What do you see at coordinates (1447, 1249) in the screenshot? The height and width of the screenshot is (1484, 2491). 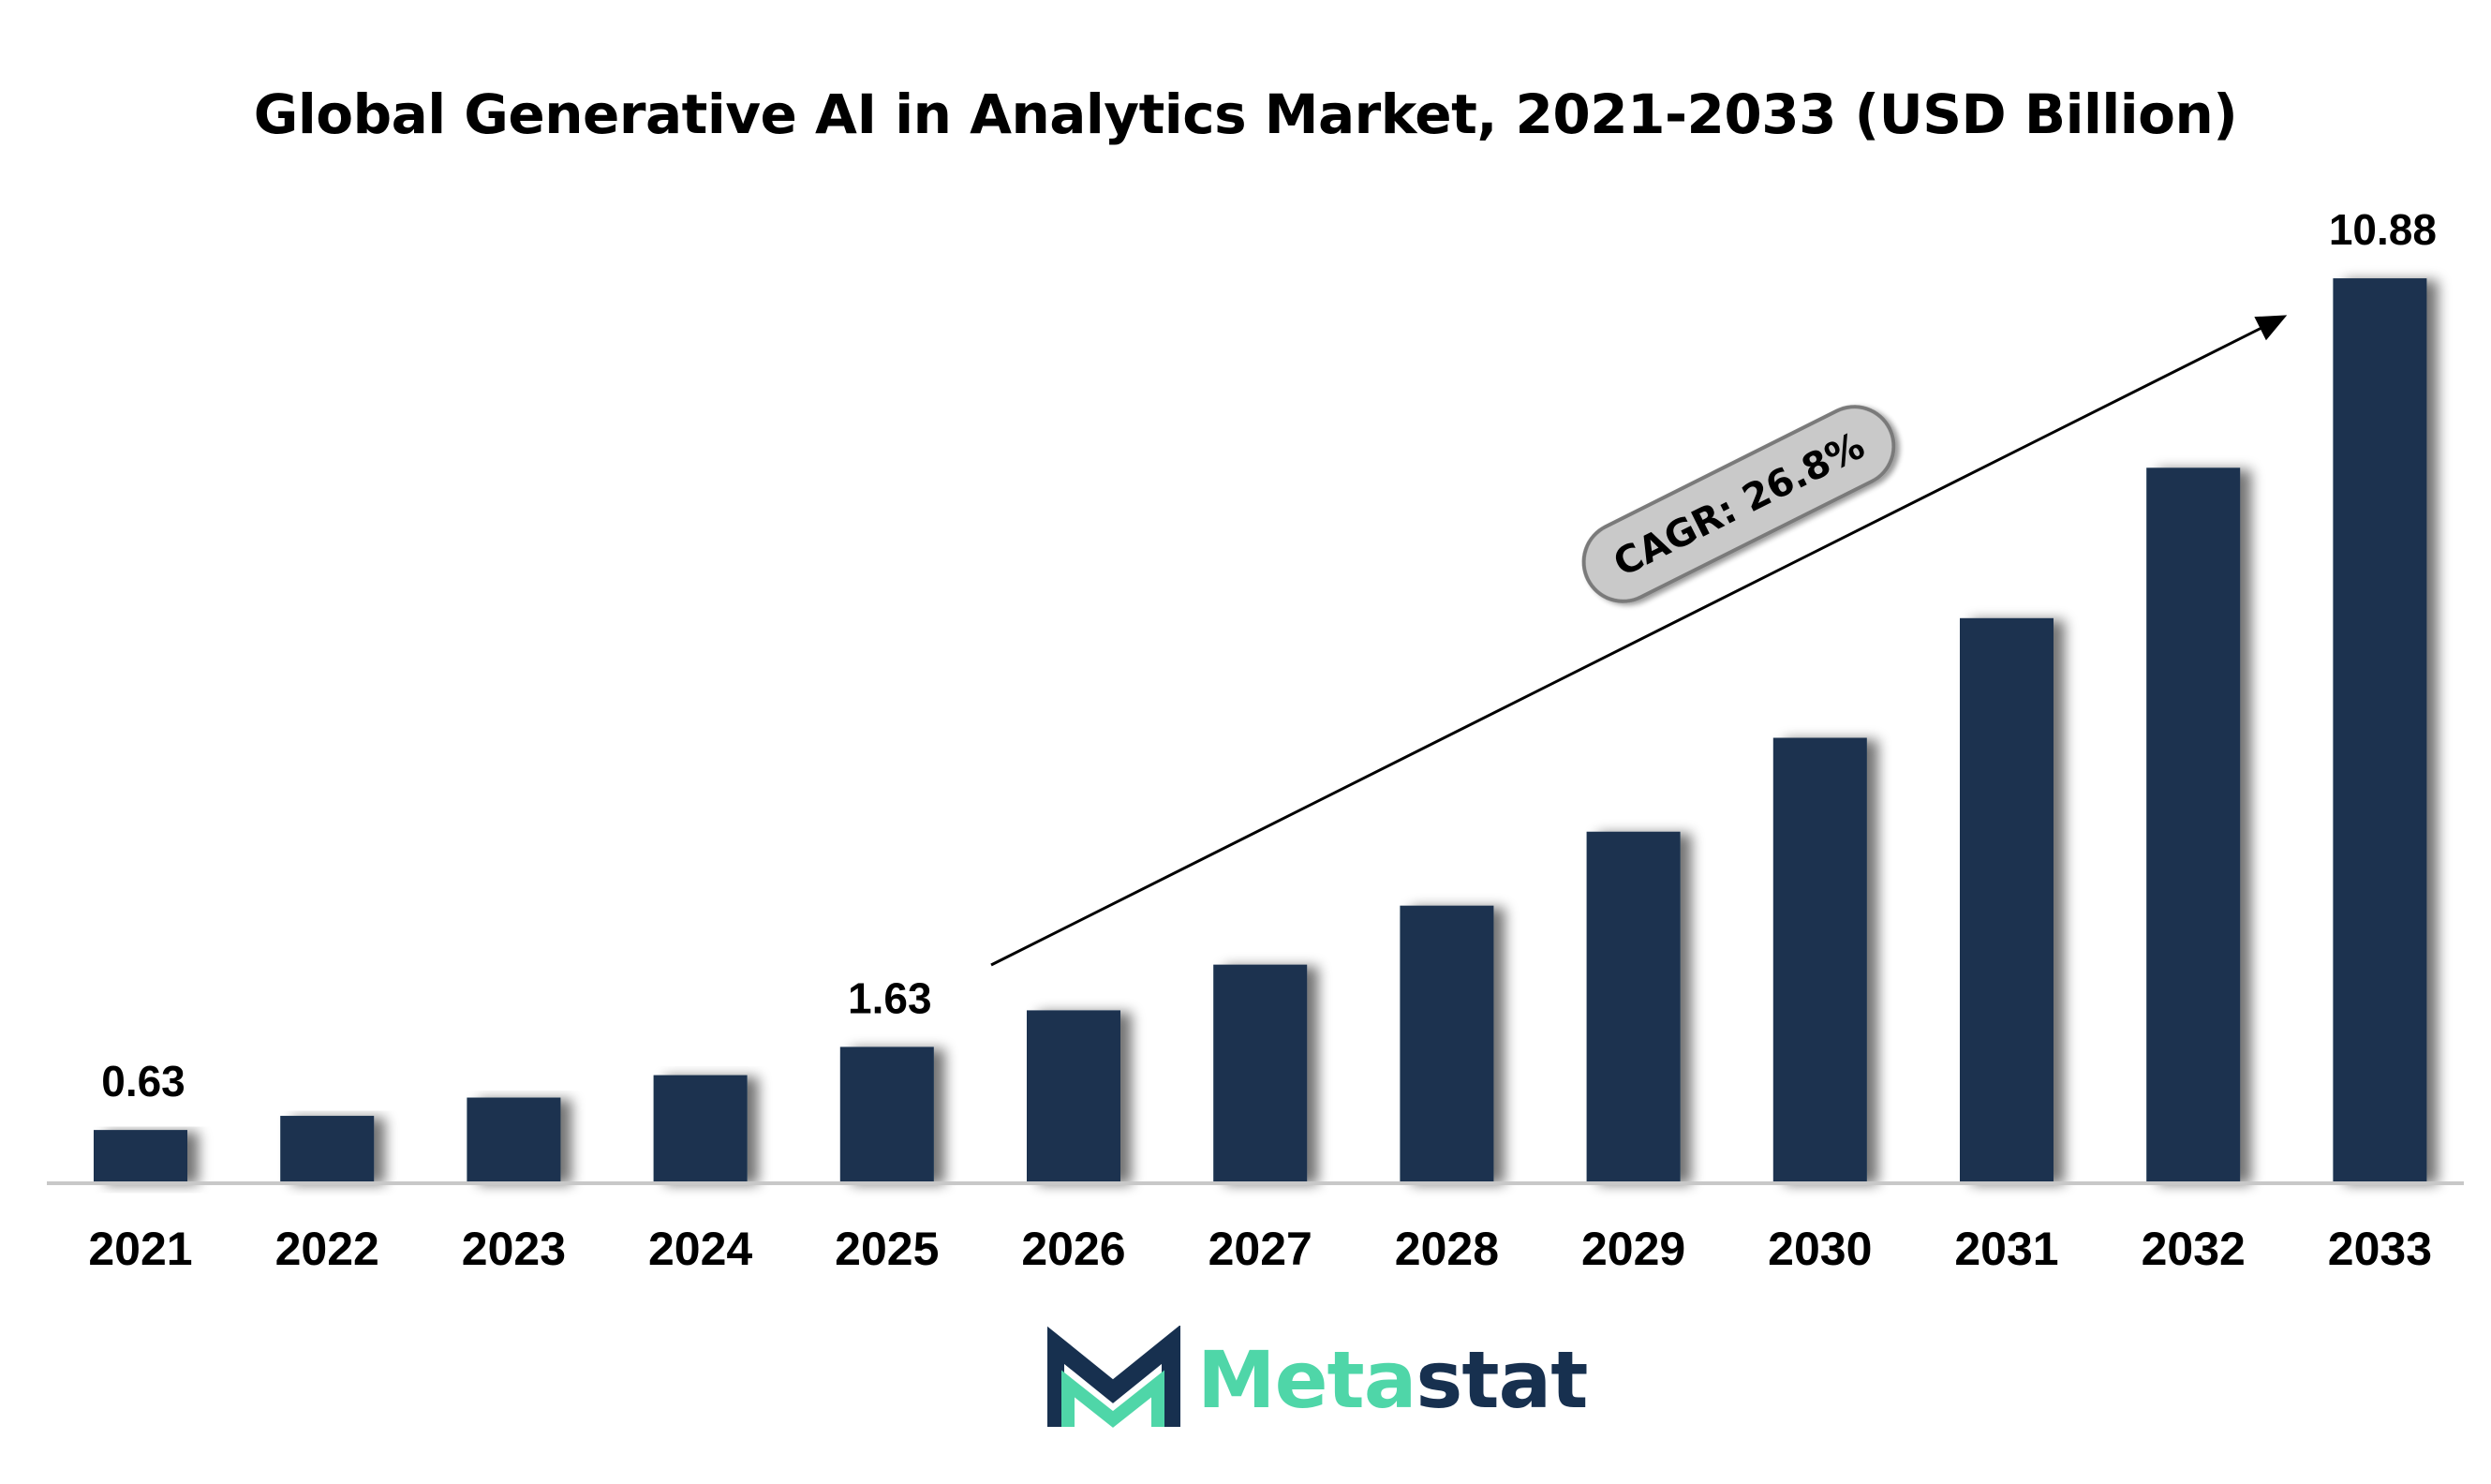 I see `x-tick-label-2028: 2028` at bounding box center [1447, 1249].